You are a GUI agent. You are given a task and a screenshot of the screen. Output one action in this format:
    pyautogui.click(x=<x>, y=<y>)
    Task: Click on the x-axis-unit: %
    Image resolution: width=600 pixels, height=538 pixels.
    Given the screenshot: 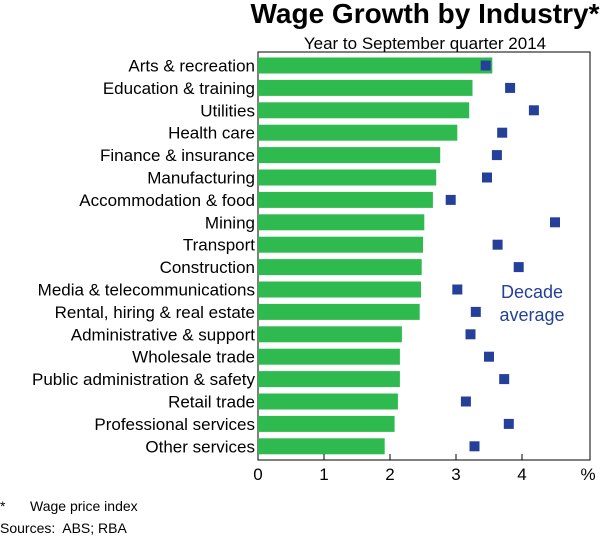 What is the action you would take?
    pyautogui.click(x=587, y=474)
    